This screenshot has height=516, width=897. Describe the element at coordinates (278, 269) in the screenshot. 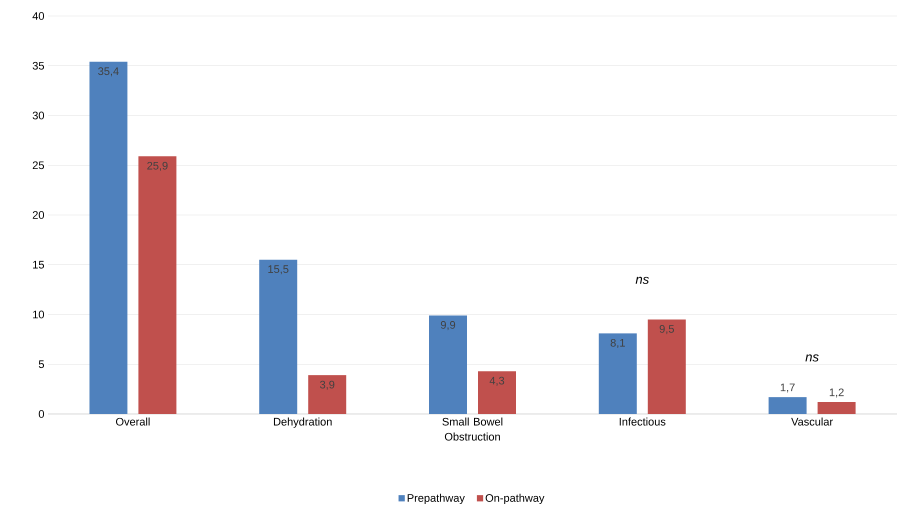

I see `data-label: 15,5` at that location.